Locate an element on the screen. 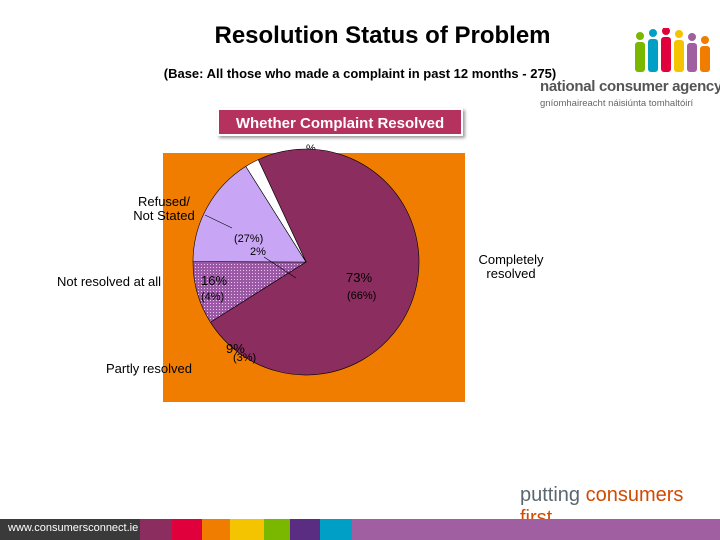 This screenshot has height=540, width=720. label-refused: Refused/ Not Stated is located at coordinates (164, 209).